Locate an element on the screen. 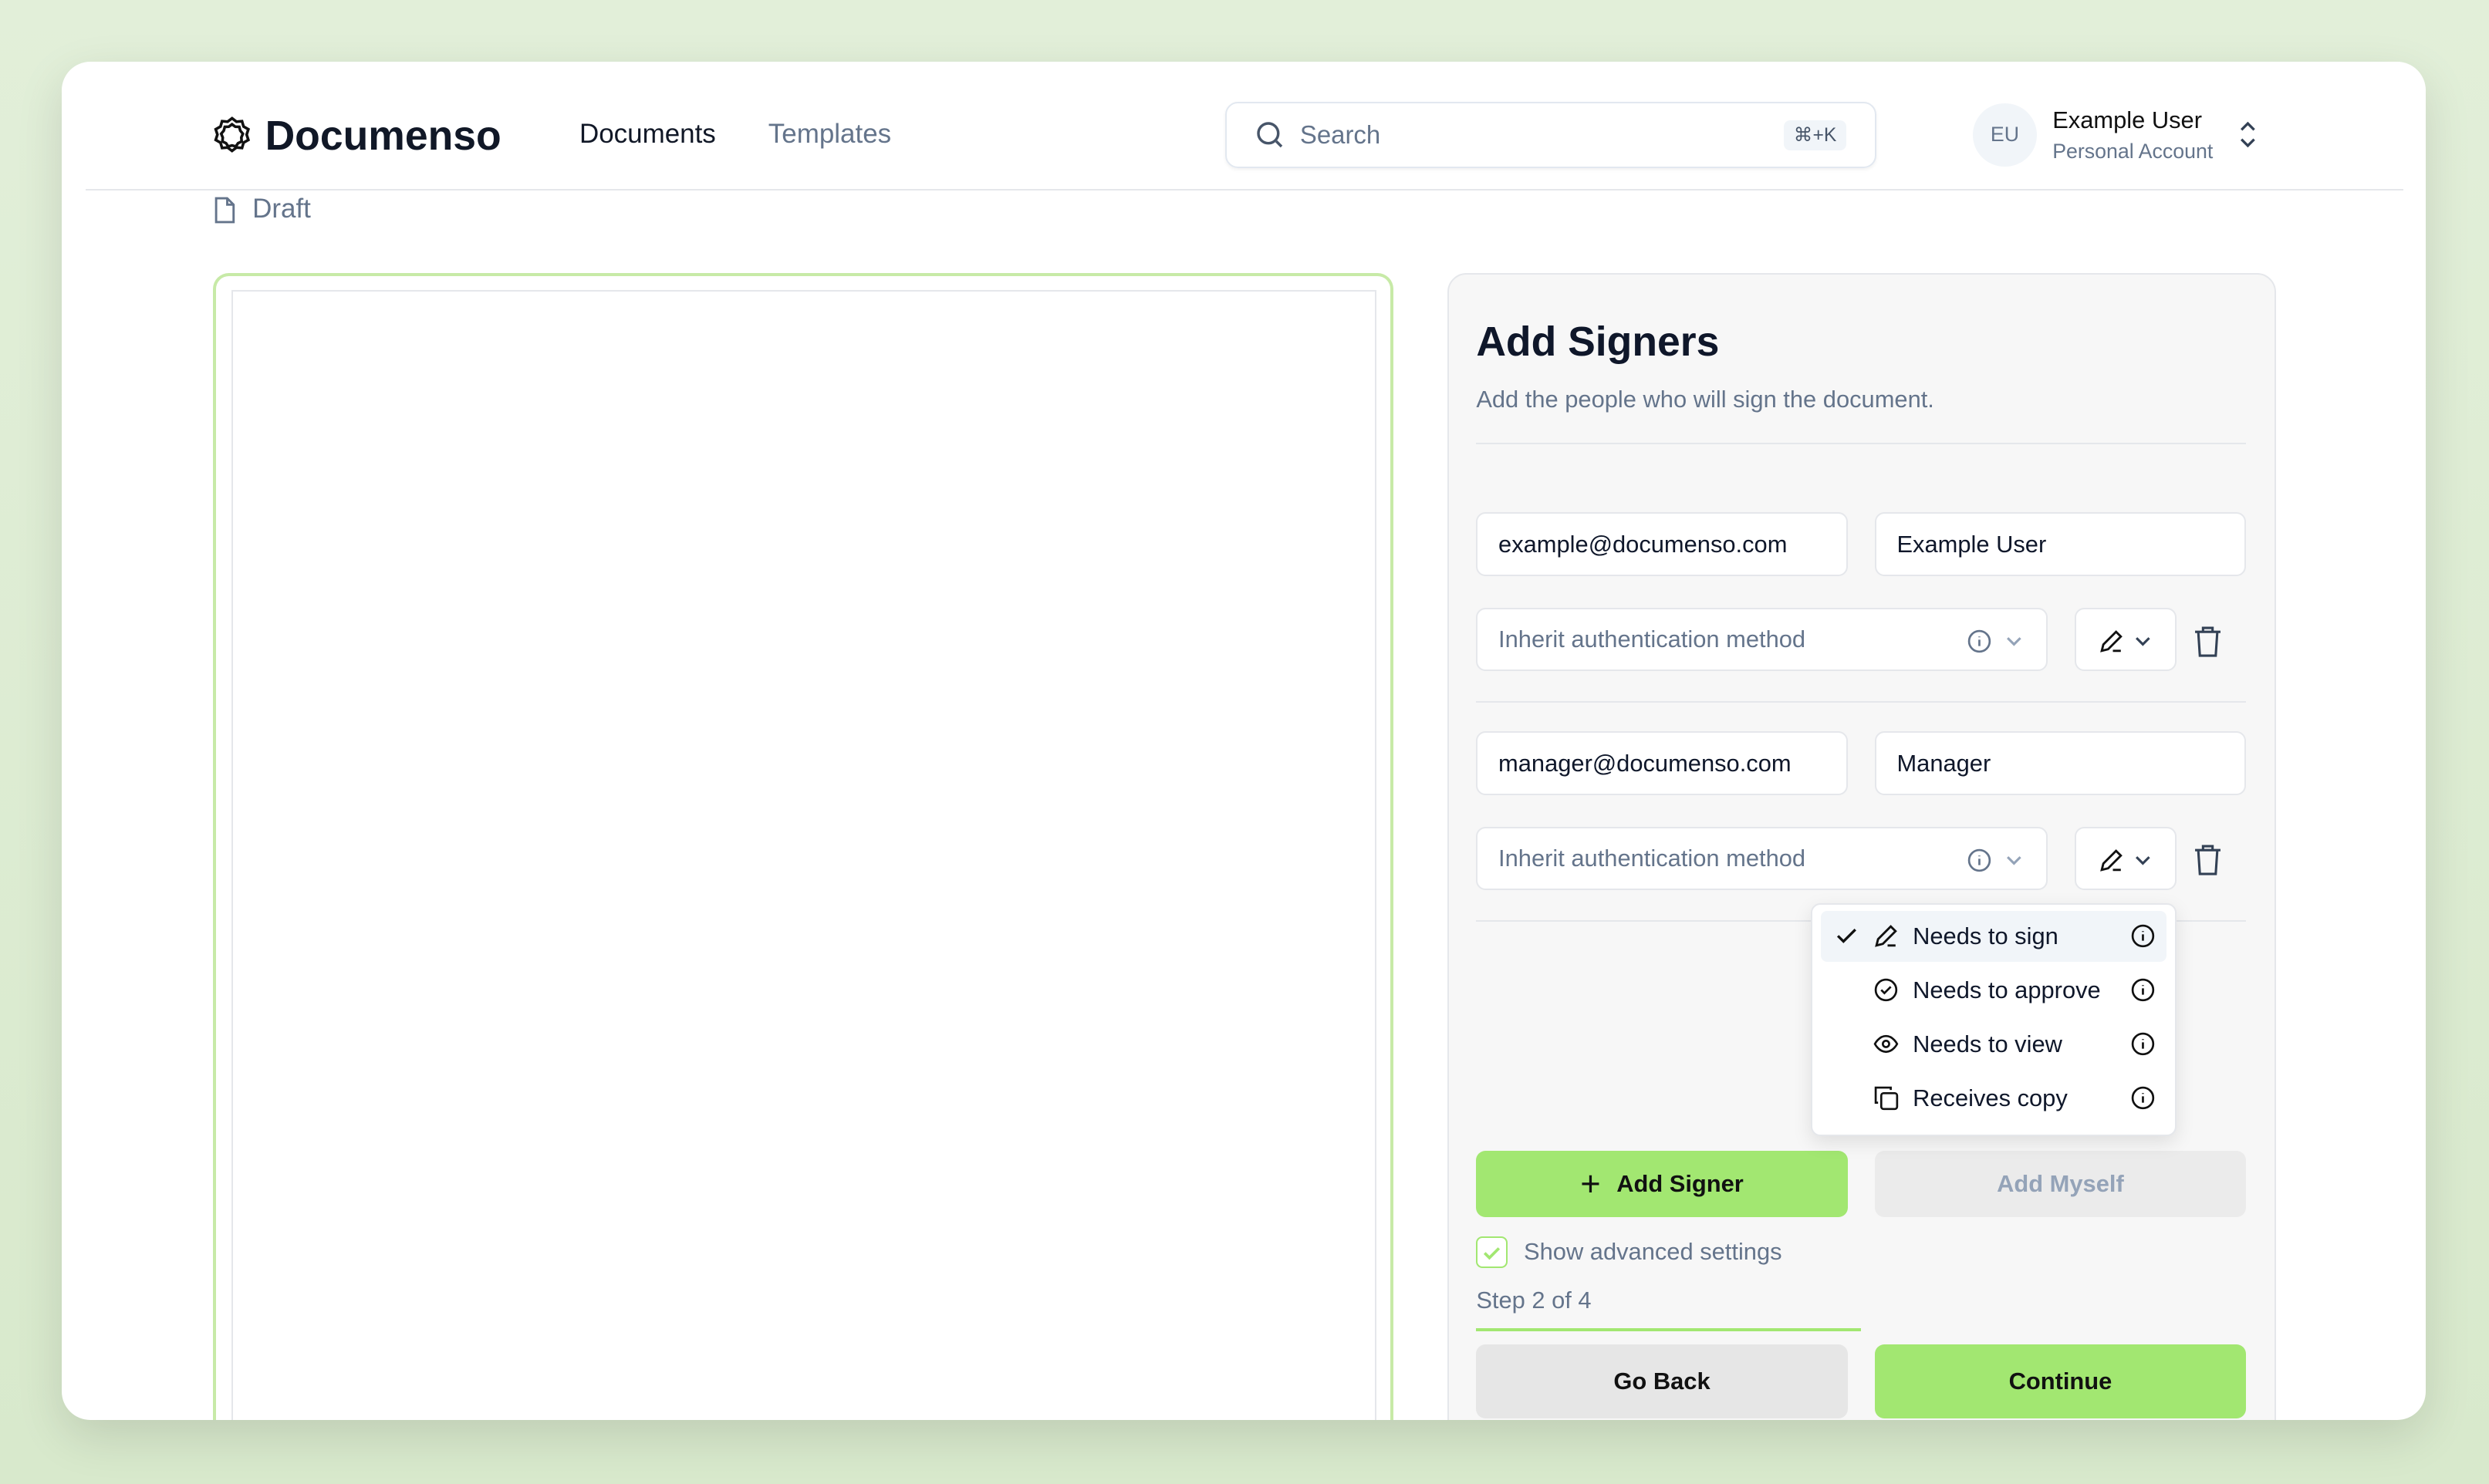 This screenshot has width=2489, height=1484. brand-name: Documenso is located at coordinates (384, 136).